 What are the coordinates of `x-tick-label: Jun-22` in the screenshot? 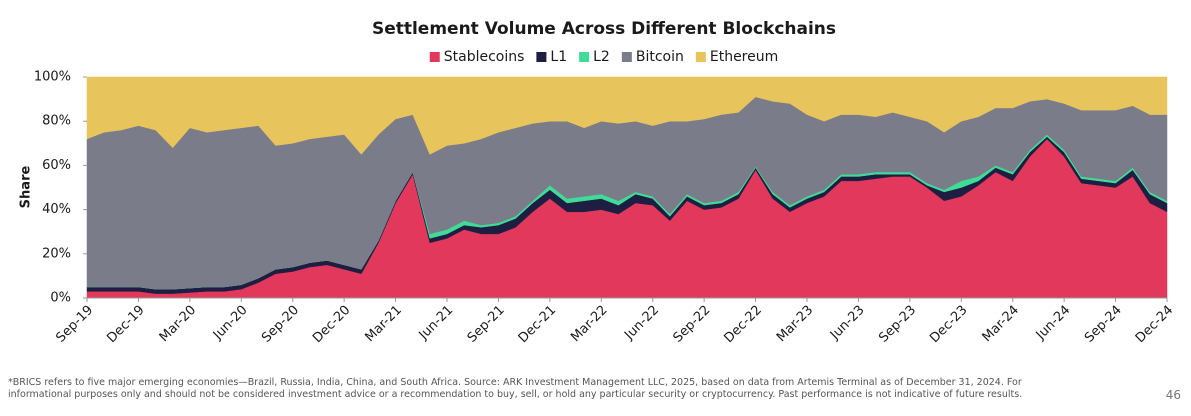 It's located at (641, 323).